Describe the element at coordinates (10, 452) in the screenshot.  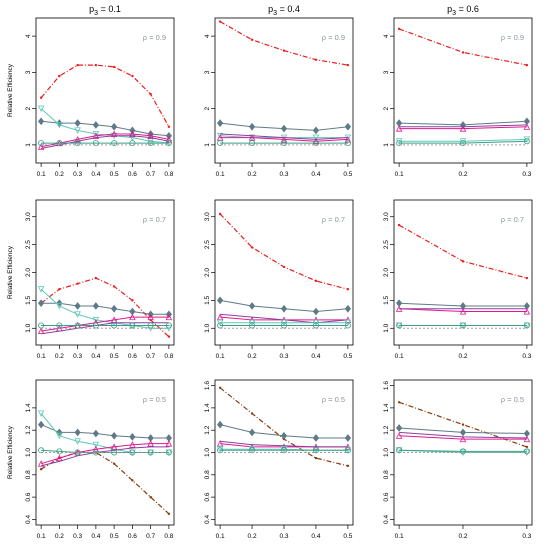
I see `y-axis-label: Relative Efficiency` at that location.